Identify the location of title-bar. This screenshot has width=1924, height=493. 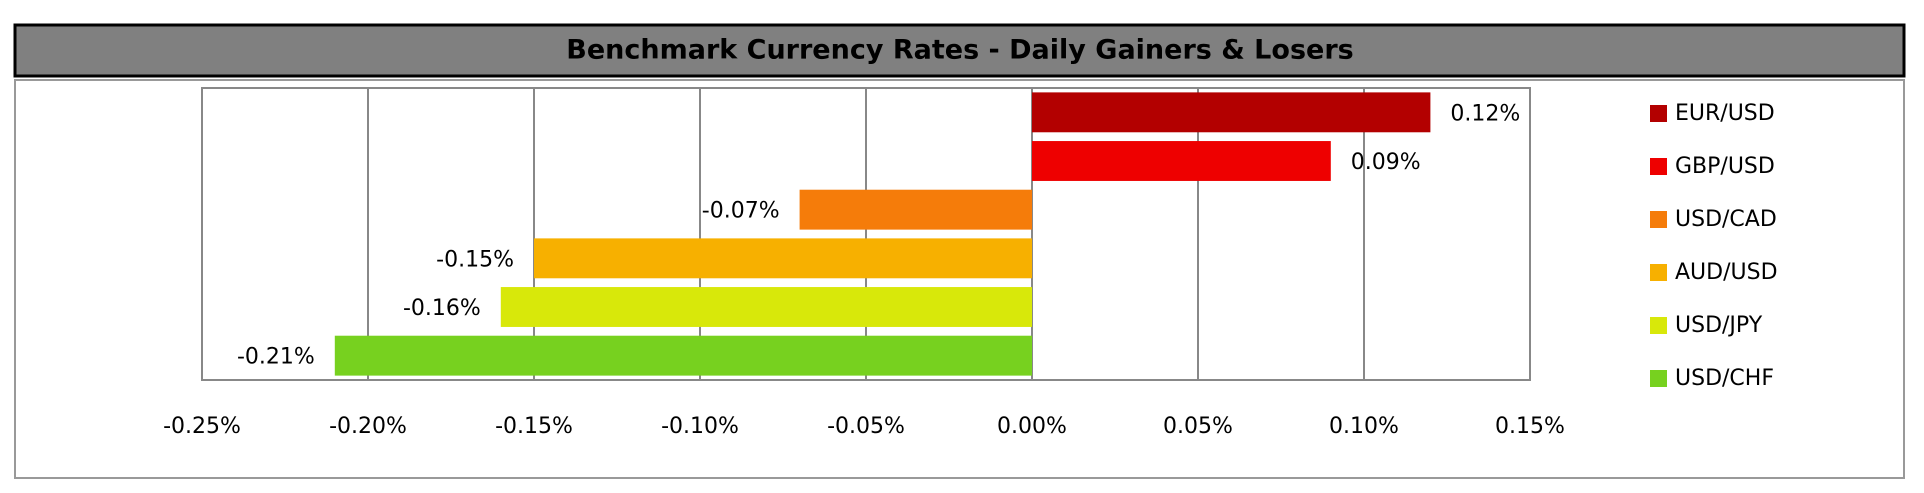
(959, 50).